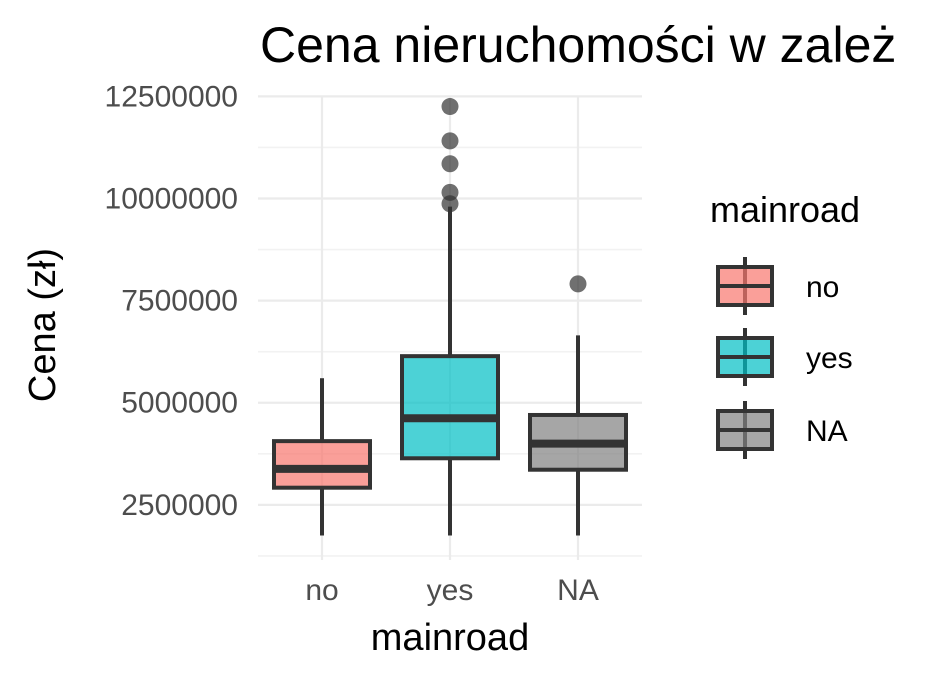 The height and width of the screenshot is (683, 947). What do you see at coordinates (827, 431) in the screenshot?
I see `legend-label: NA` at bounding box center [827, 431].